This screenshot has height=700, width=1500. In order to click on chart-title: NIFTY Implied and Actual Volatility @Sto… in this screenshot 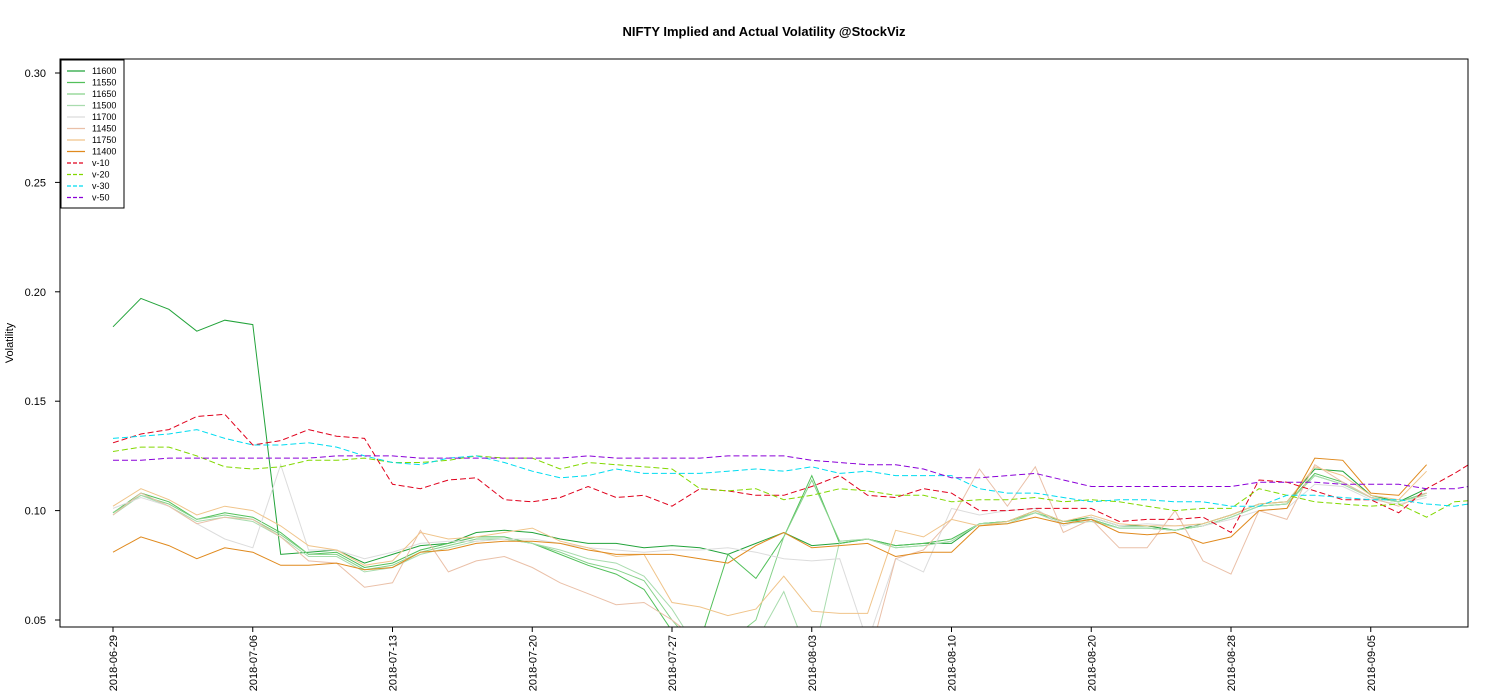, I will do `click(764, 31)`.